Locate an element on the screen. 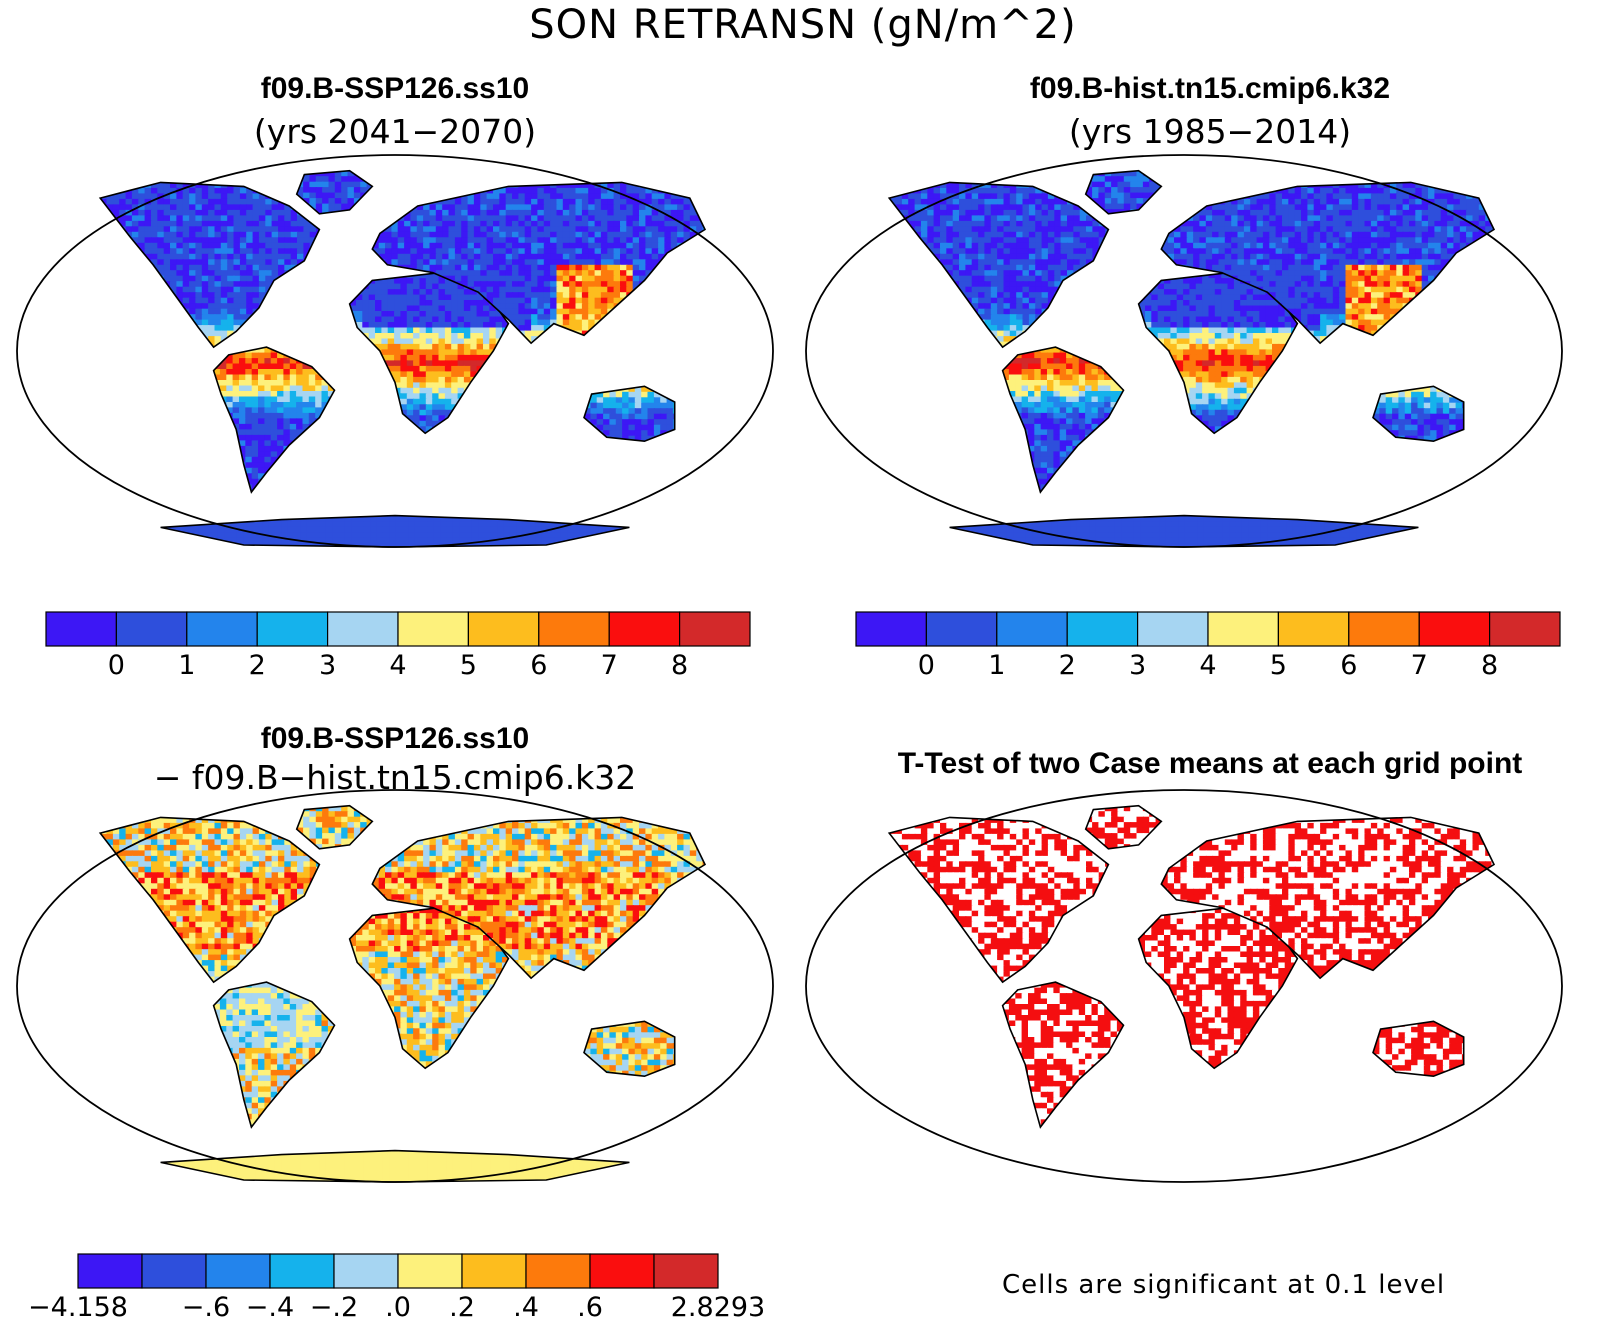 This screenshot has height=1323, width=1606. map-border-tr is located at coordinates (1184, 351).